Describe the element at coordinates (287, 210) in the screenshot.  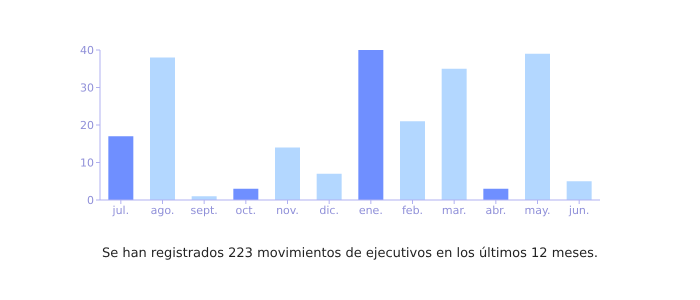
I see `x-tick-label: nov.` at that location.